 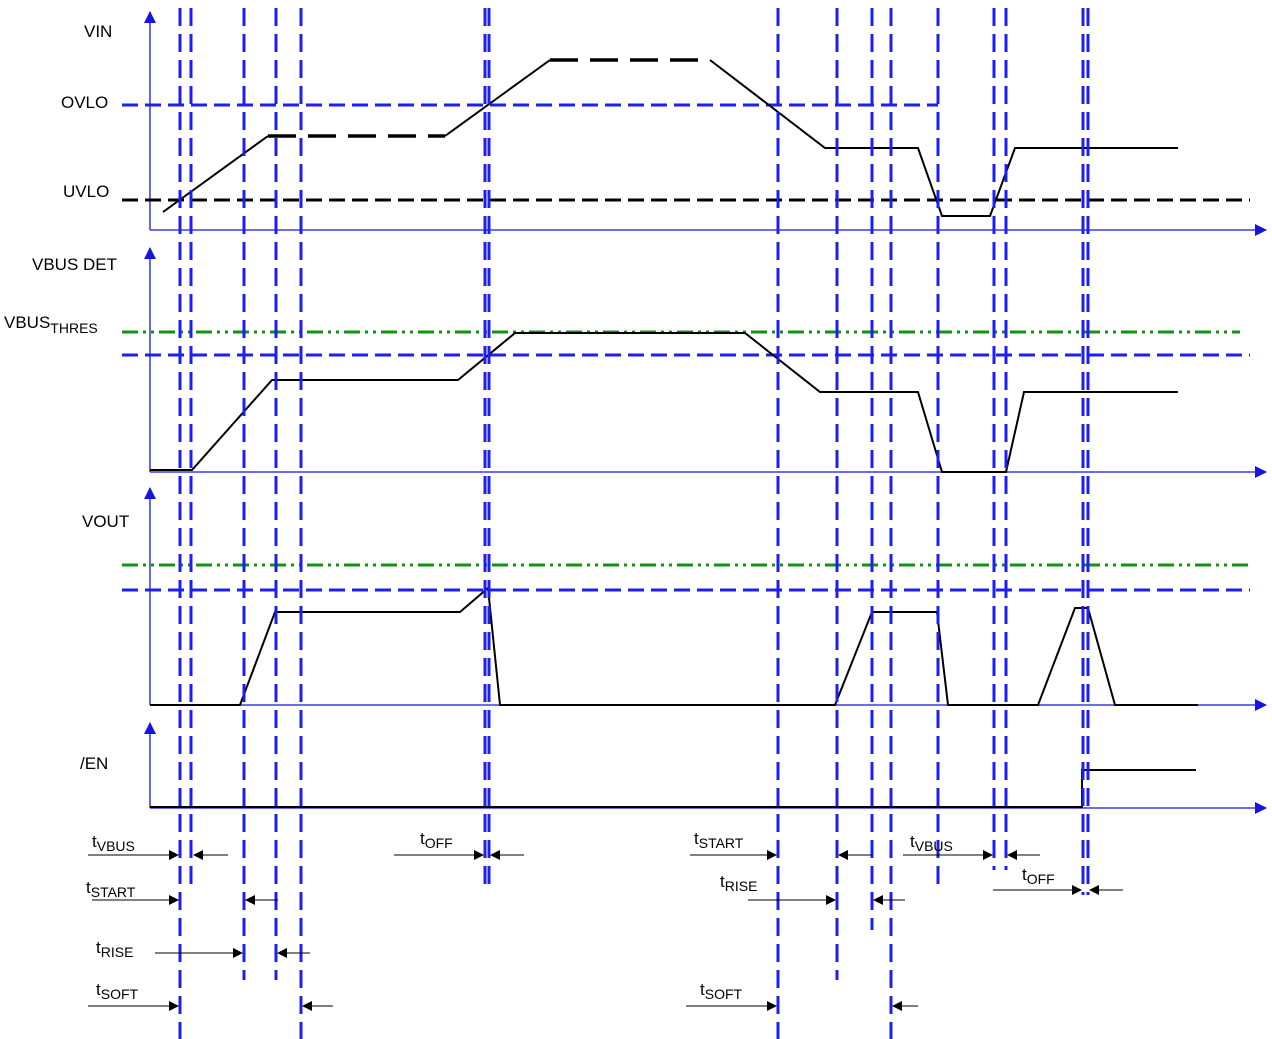 I want to click on tsoft2-label: tSOFT, so click(x=721, y=991).